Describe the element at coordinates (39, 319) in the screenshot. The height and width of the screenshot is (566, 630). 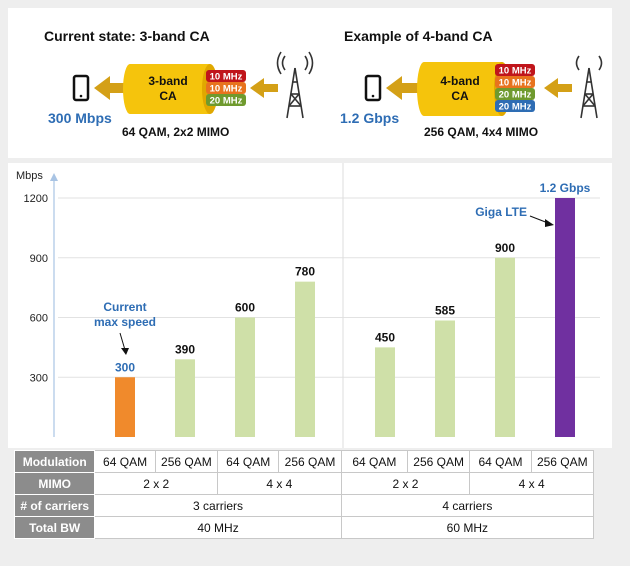
I see `y-tick-label: 600` at that location.